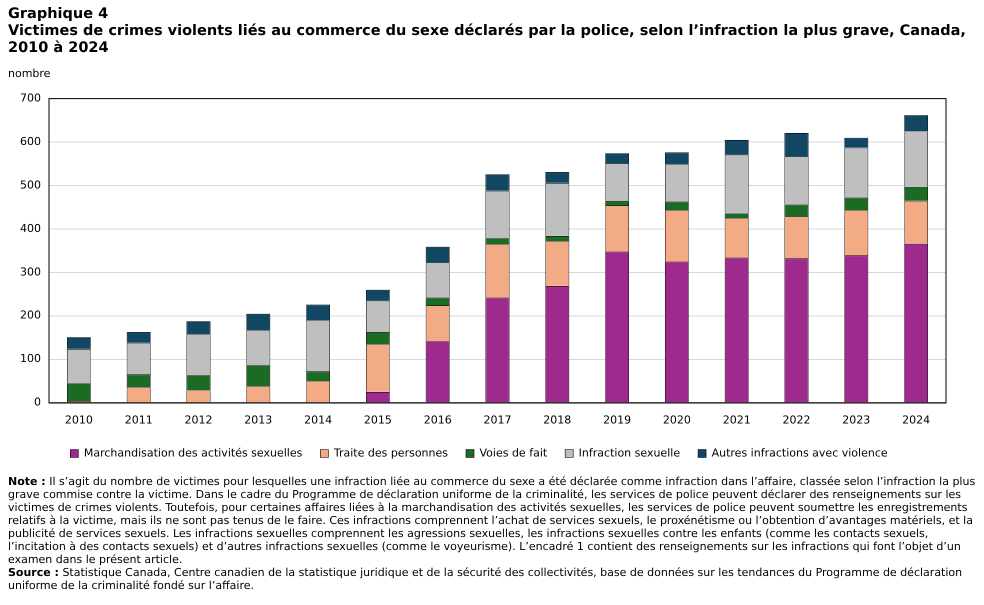 The width and height of the screenshot is (984, 605). Describe the element at coordinates (514, 453) in the screenshot. I see `legend-label: Voies de fait` at that location.